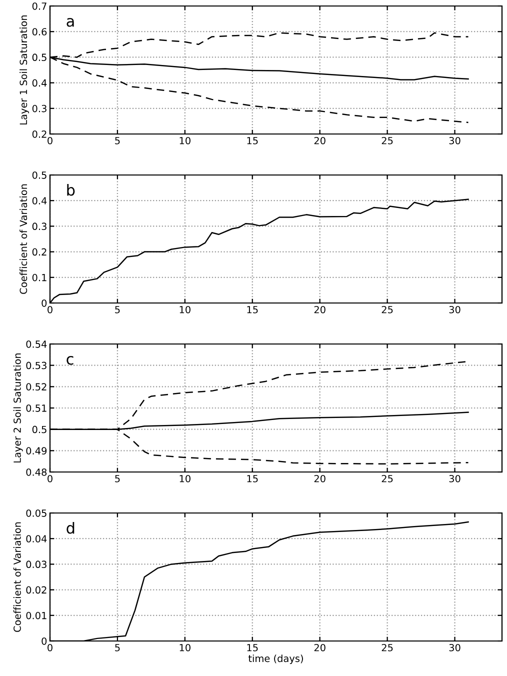 This screenshot has height=676, width=507. What do you see at coordinates (275, 659) in the screenshot?
I see `x-axis-title: time (days)` at bounding box center [275, 659].